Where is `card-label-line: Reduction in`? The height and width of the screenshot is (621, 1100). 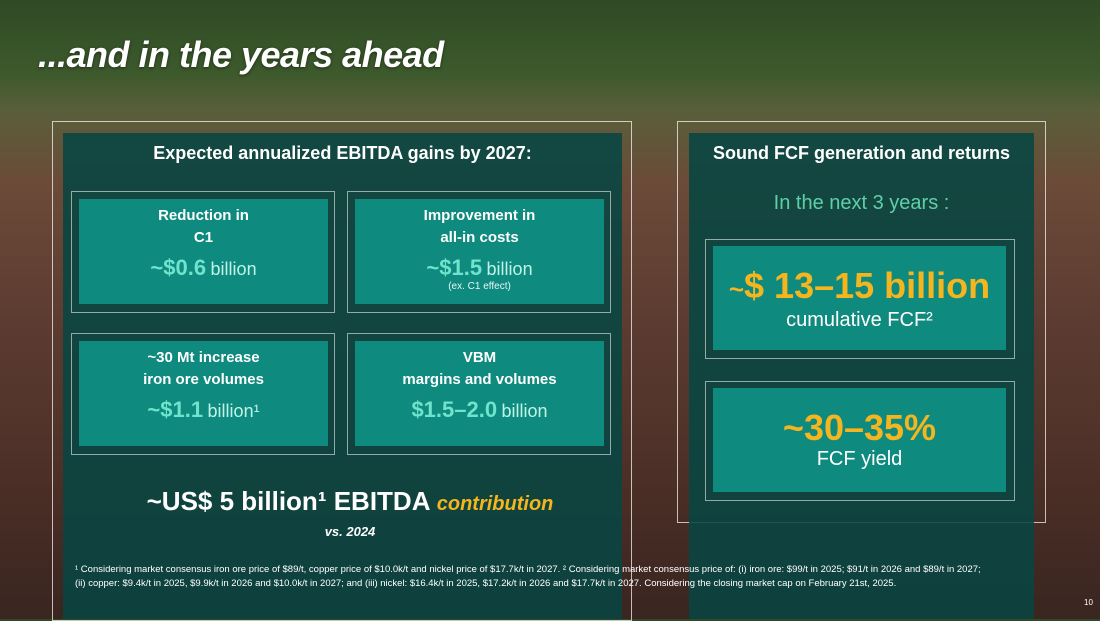
card-label-line: Reduction in is located at coordinates (203, 215).